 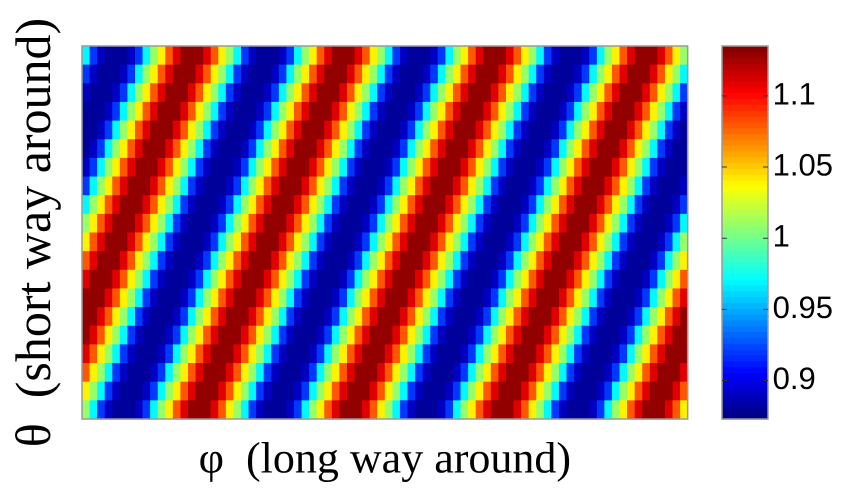 I want to click on x-axis-title: φ (long way around), so click(x=385, y=458).